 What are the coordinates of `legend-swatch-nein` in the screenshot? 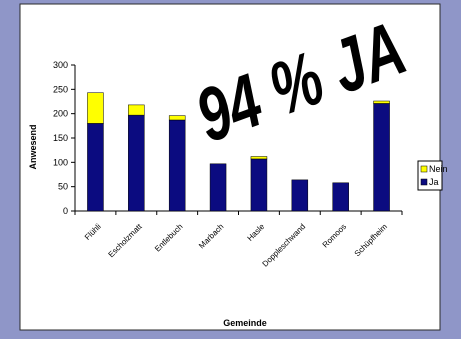 It's located at (424, 169).